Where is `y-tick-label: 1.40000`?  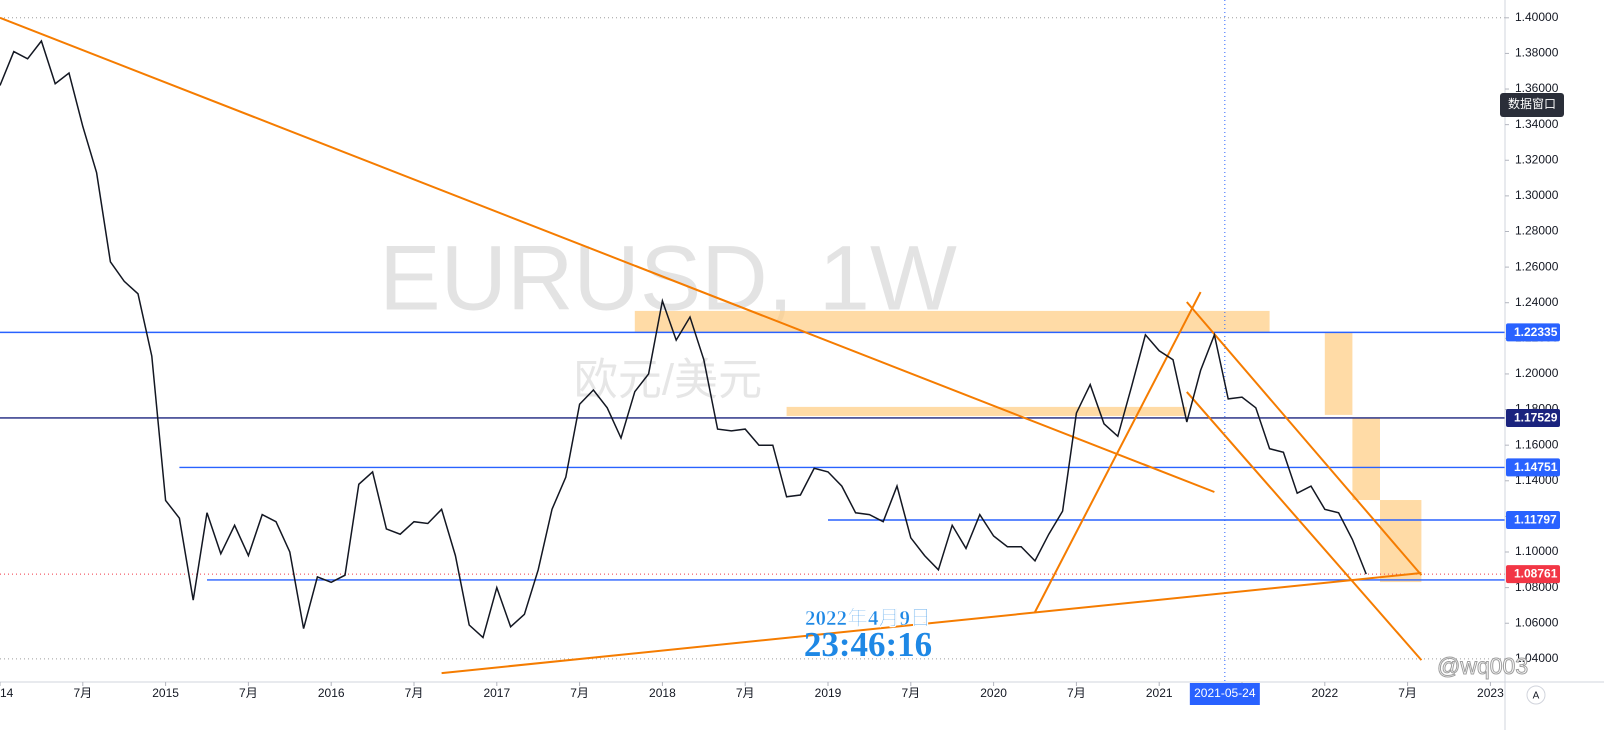
y-tick-label: 1.40000 is located at coordinates (1537, 17).